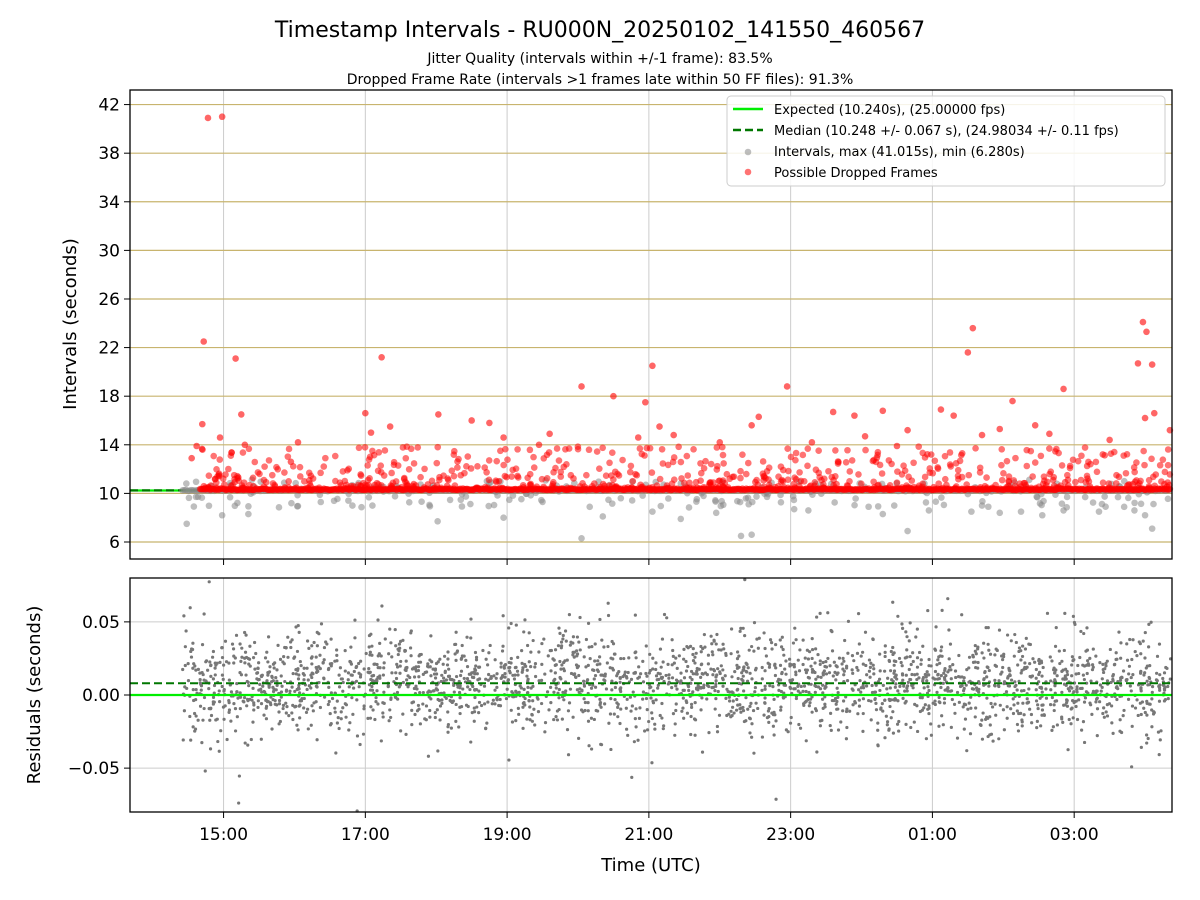 The height and width of the screenshot is (900, 1200). I want to click on x-tick-label: 17:00, so click(365, 835).